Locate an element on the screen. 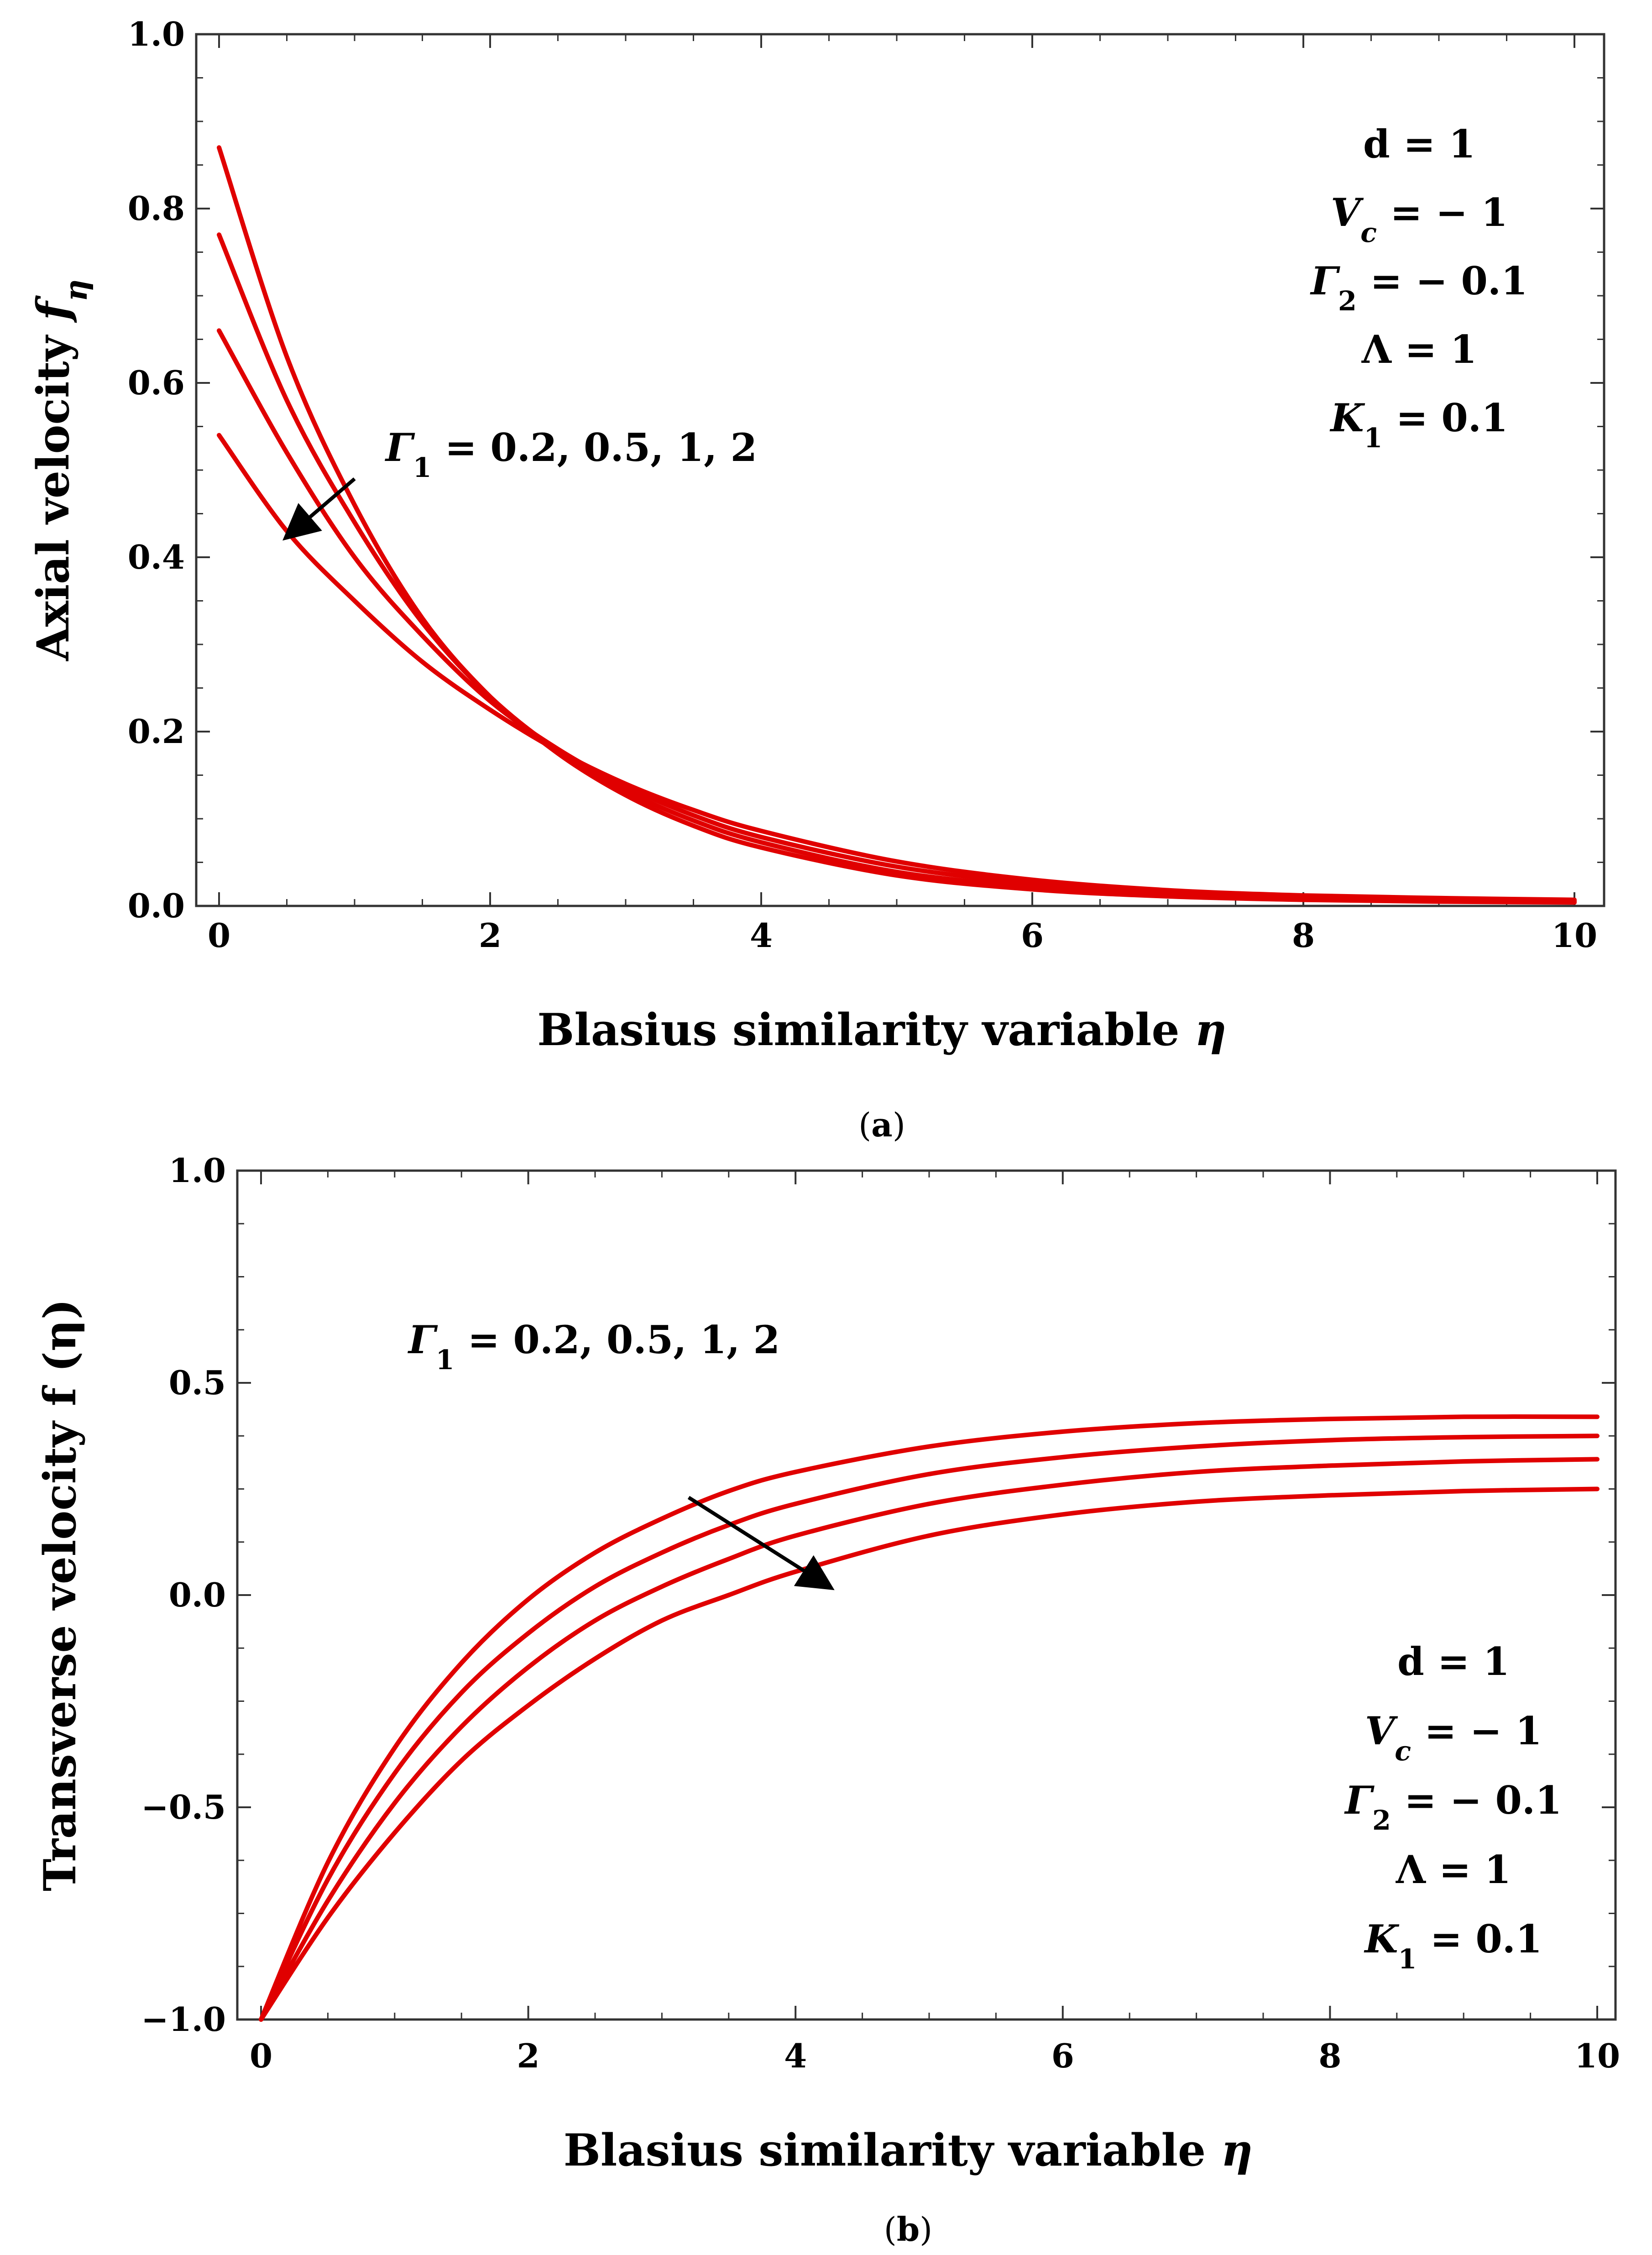  y-tick-label: 0.2 is located at coordinates (156, 731).